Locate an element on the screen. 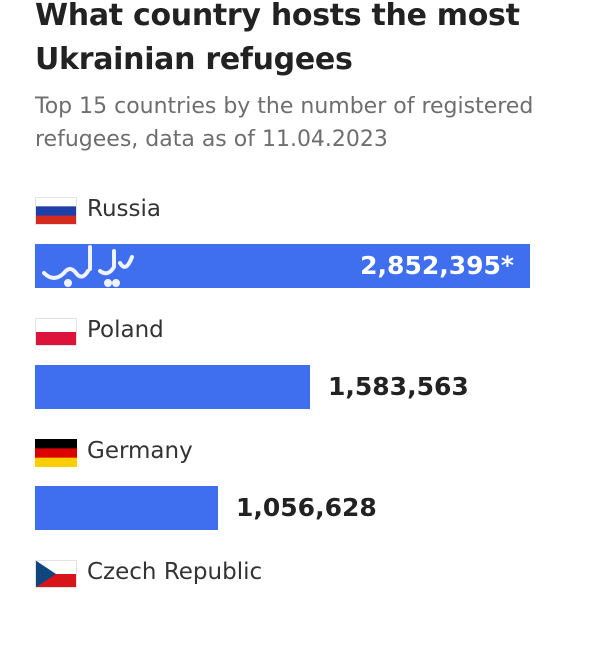 The height and width of the screenshot is (660, 600). russia-flag-icon is located at coordinates (56, 211).